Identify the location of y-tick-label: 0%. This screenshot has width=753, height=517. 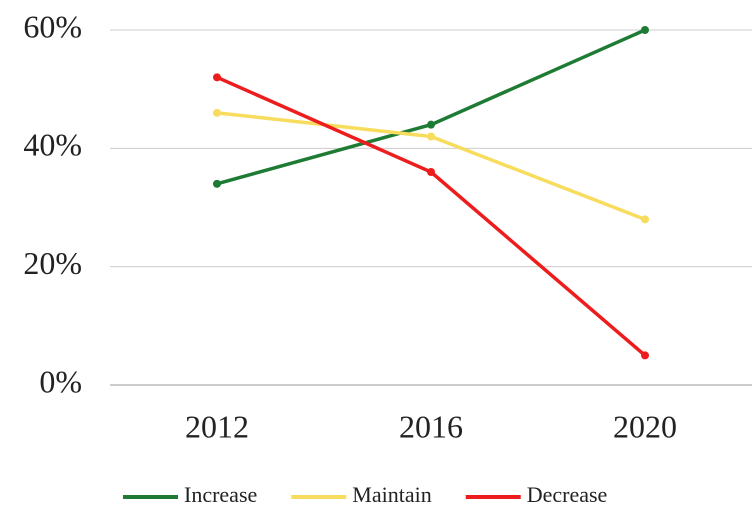
(60, 381).